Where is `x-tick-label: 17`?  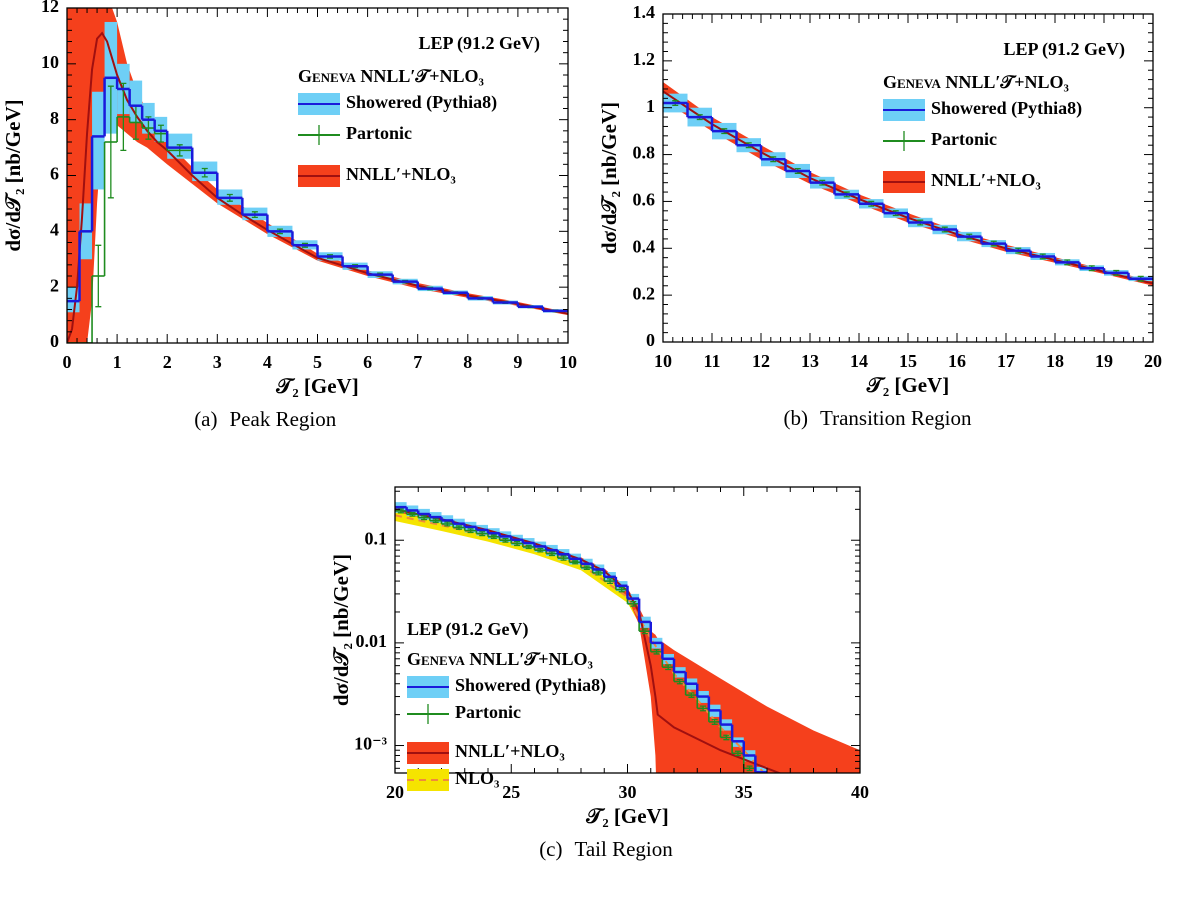
x-tick-label: 17 is located at coordinates (1006, 361).